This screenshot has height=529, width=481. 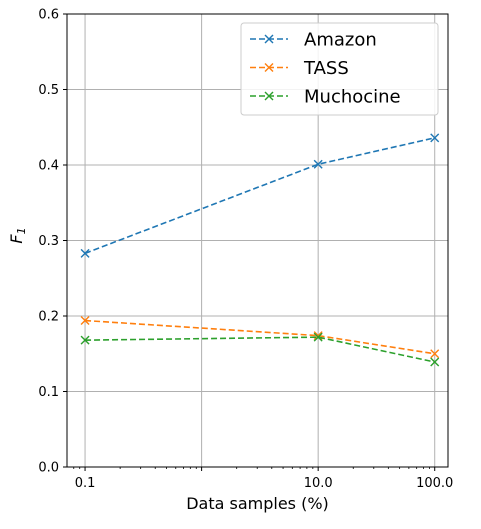 I want to click on y-axis-label-main: F, so click(x=16, y=239).